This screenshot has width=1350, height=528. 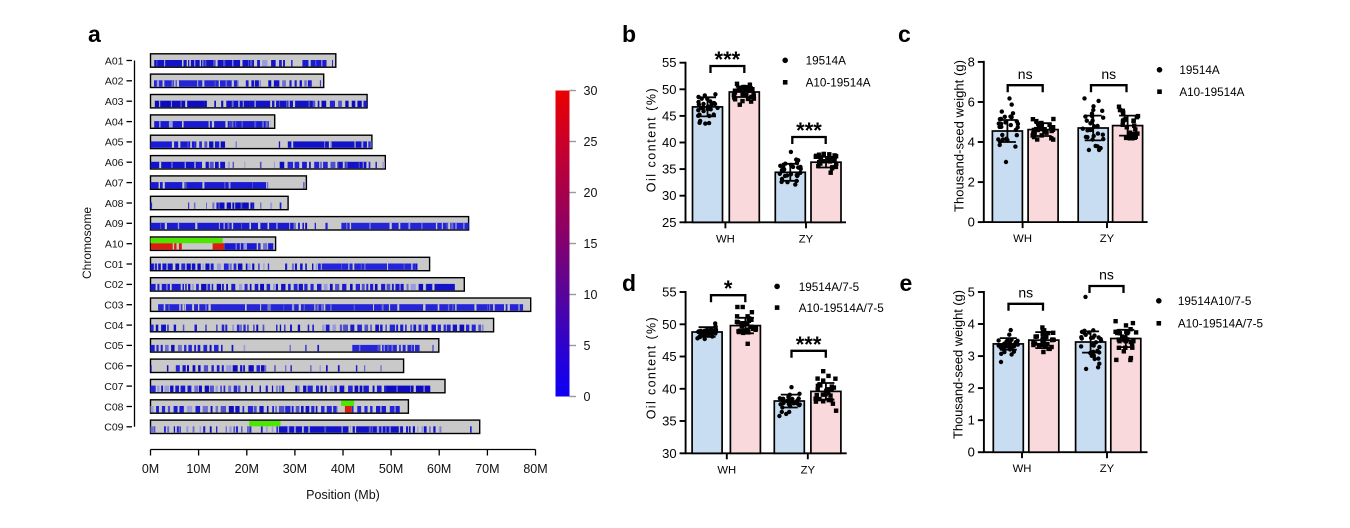 What do you see at coordinates (113, 346) in the screenshot?
I see `svg-text: C05` at bounding box center [113, 346].